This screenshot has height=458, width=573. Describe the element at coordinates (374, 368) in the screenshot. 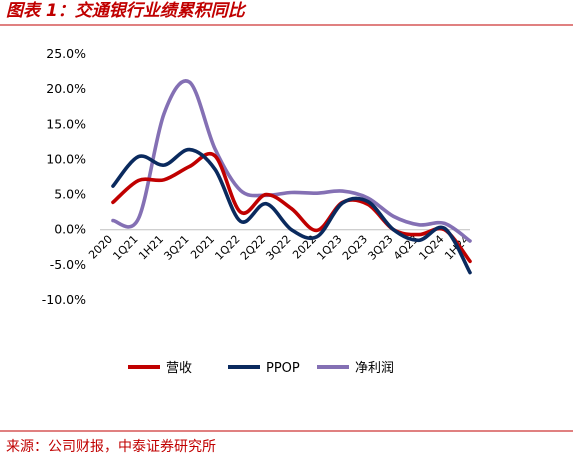

I see `legend-label-2: 净利润` at that location.